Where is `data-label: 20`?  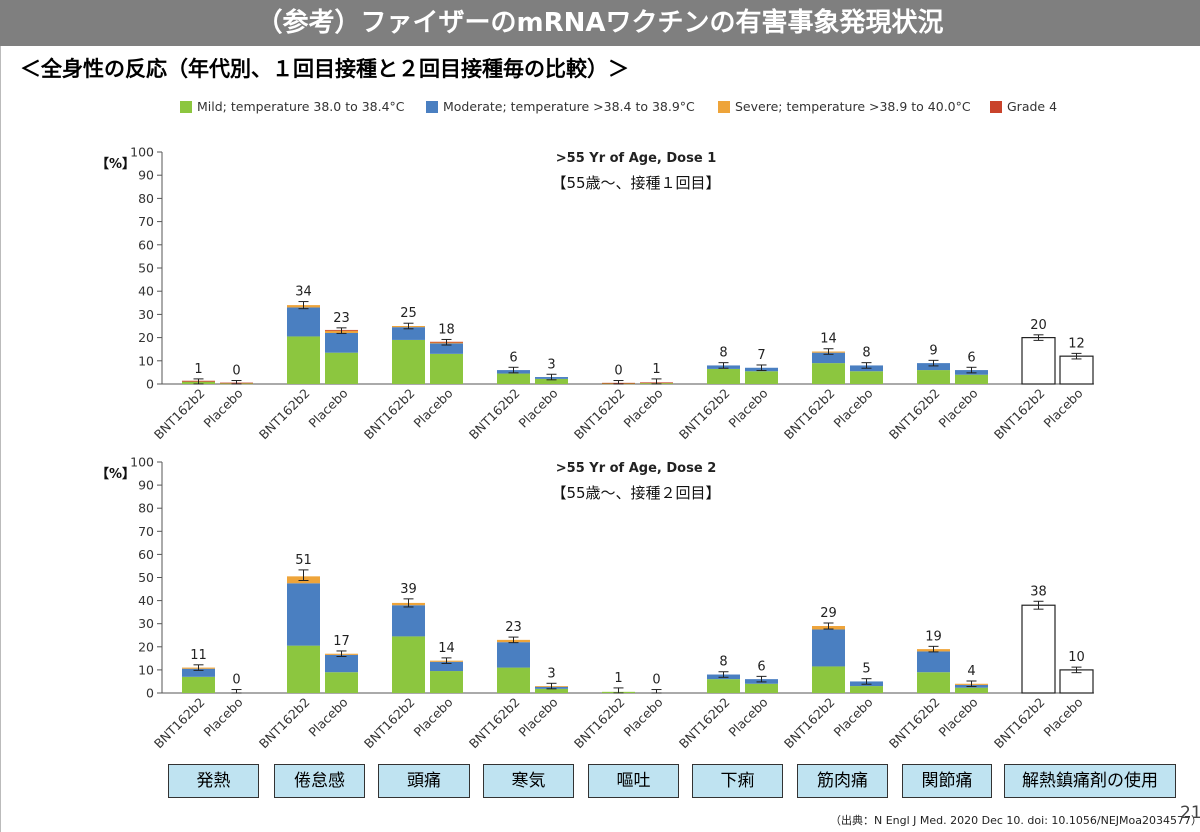 data-label: 20 is located at coordinates (1038, 325).